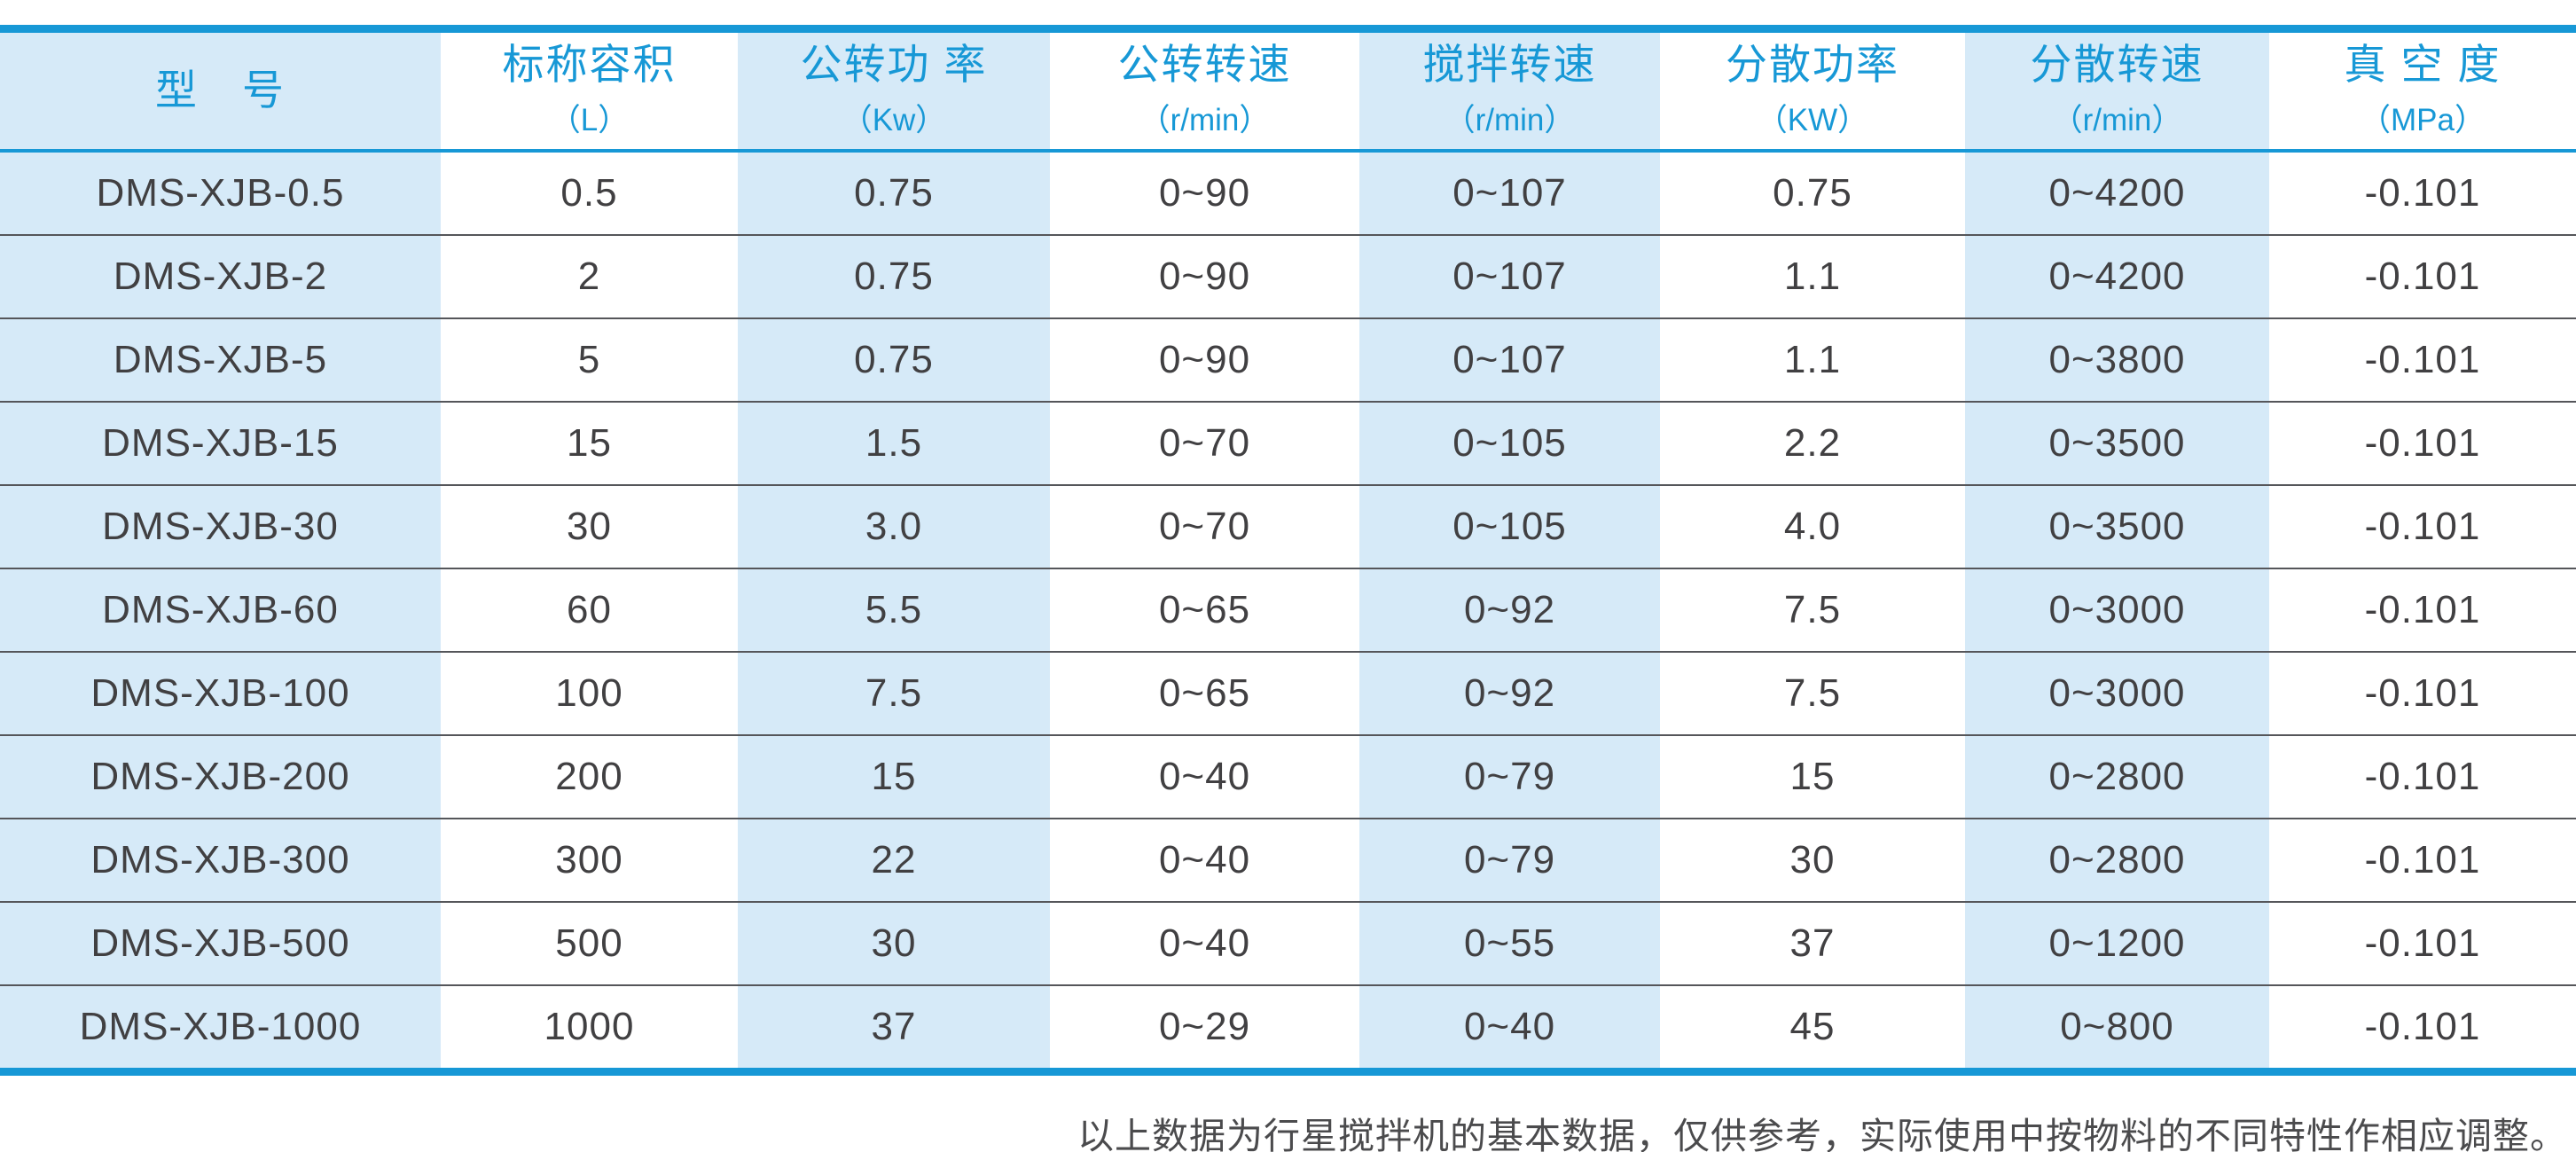 This screenshot has height=1152, width=2576. Describe the element at coordinates (220, 944) in the screenshot. I see `cell-model: DMS-XJB-500` at that location.